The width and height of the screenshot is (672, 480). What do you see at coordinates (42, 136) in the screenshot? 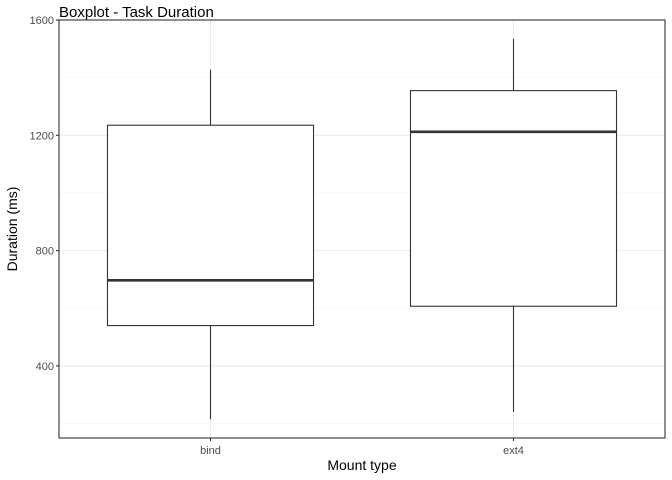
I see `y-tick-label: 1200` at bounding box center [42, 136].